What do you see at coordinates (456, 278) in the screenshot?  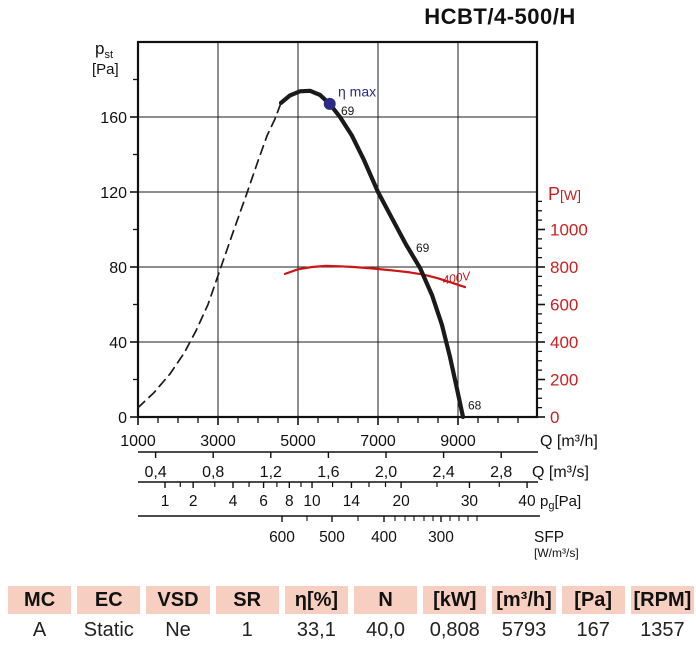 I see `curve-annotation: 400V` at bounding box center [456, 278].